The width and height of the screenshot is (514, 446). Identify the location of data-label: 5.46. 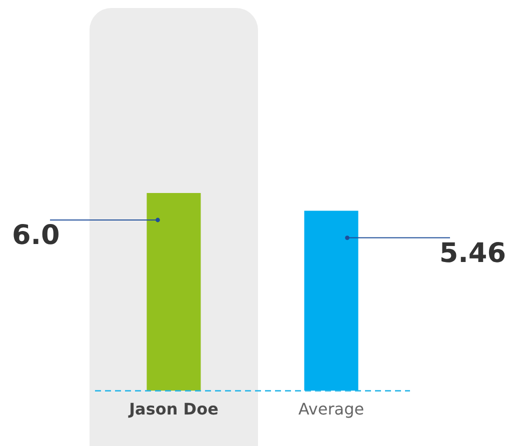
(472, 253).